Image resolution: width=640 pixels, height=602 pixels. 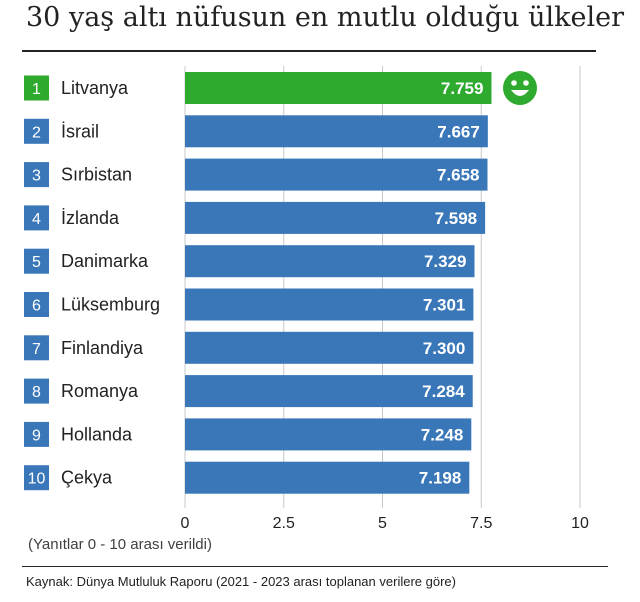 I want to click on value-label: 7.329, so click(x=445, y=261).